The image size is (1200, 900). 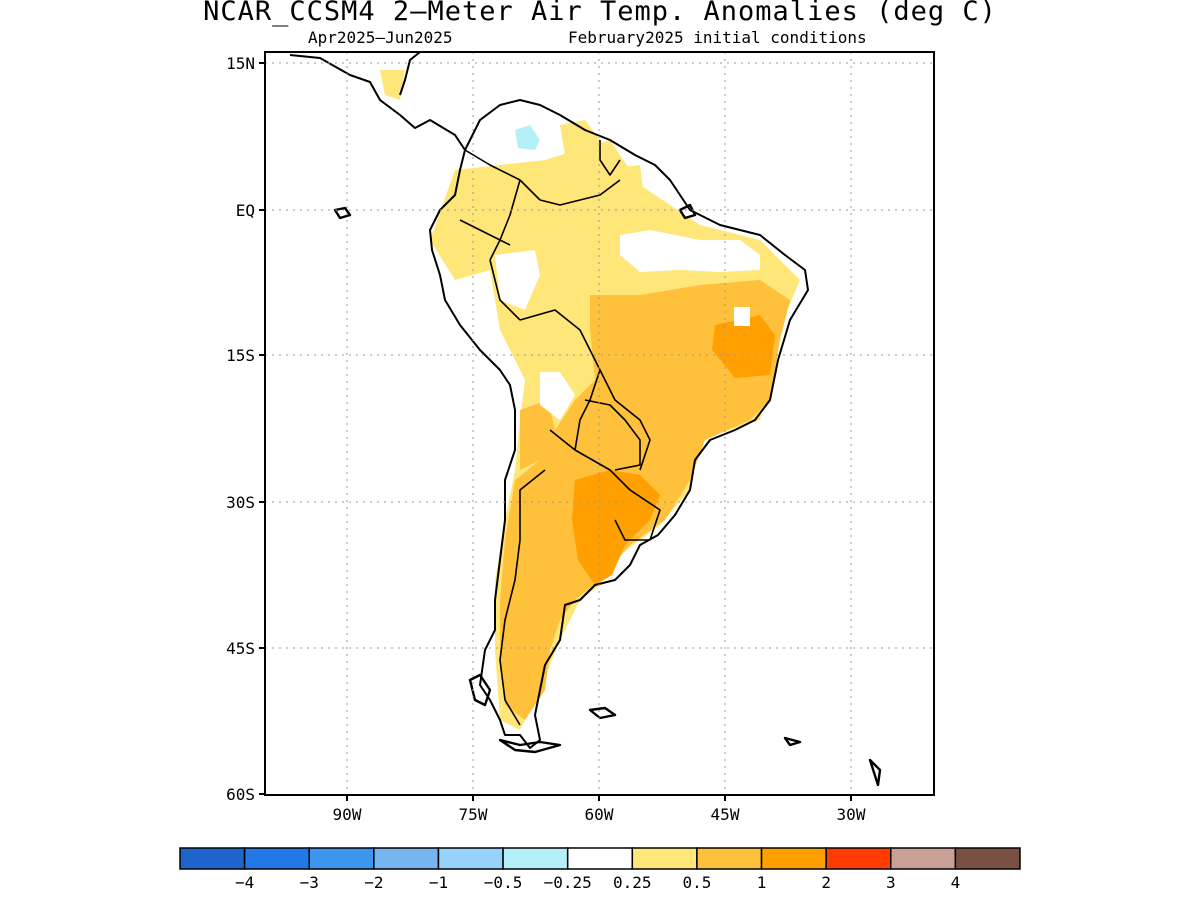 I want to click on colorbar-label: −0.25, so click(x=568, y=882).